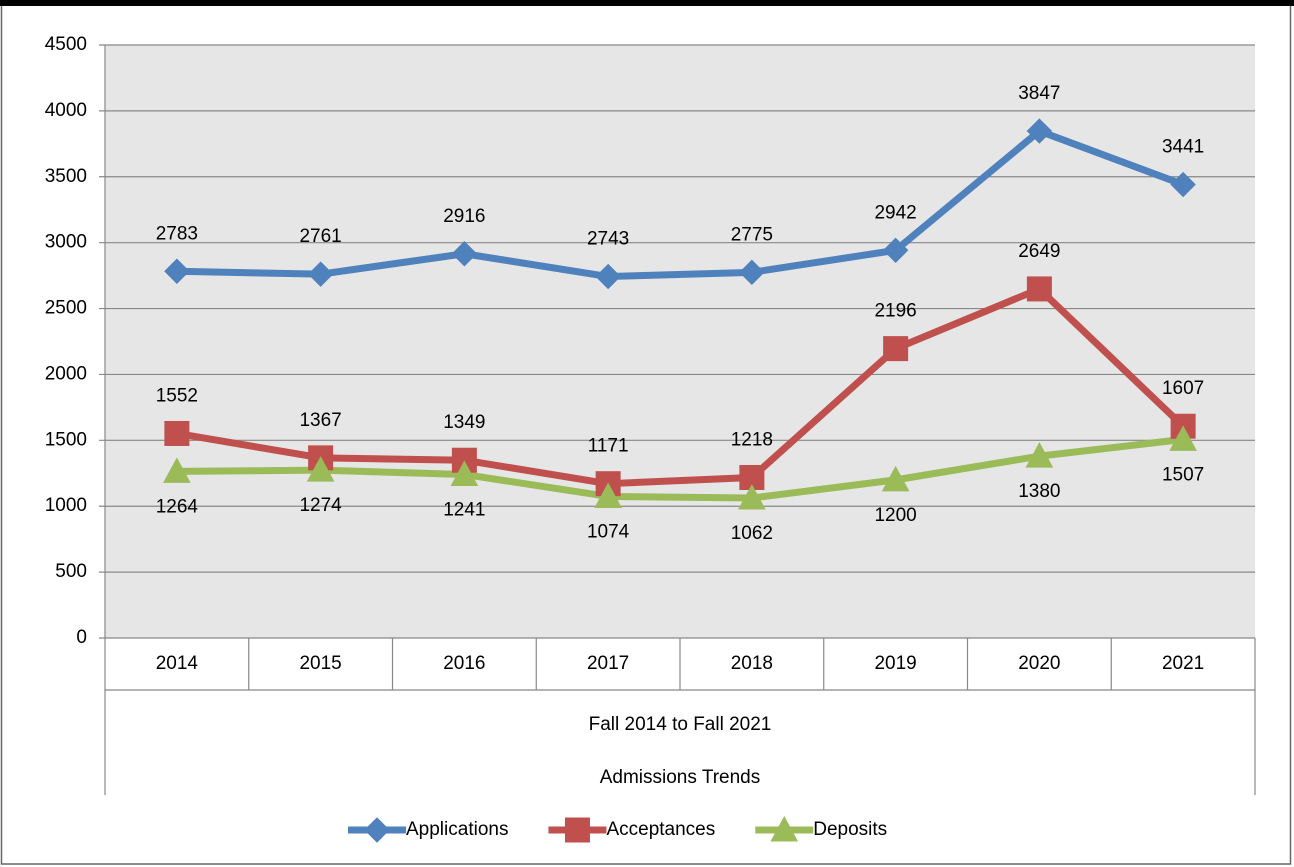  Describe the element at coordinates (680, 777) in the screenshot. I see `x-group-label: Admissions Trends` at that location.